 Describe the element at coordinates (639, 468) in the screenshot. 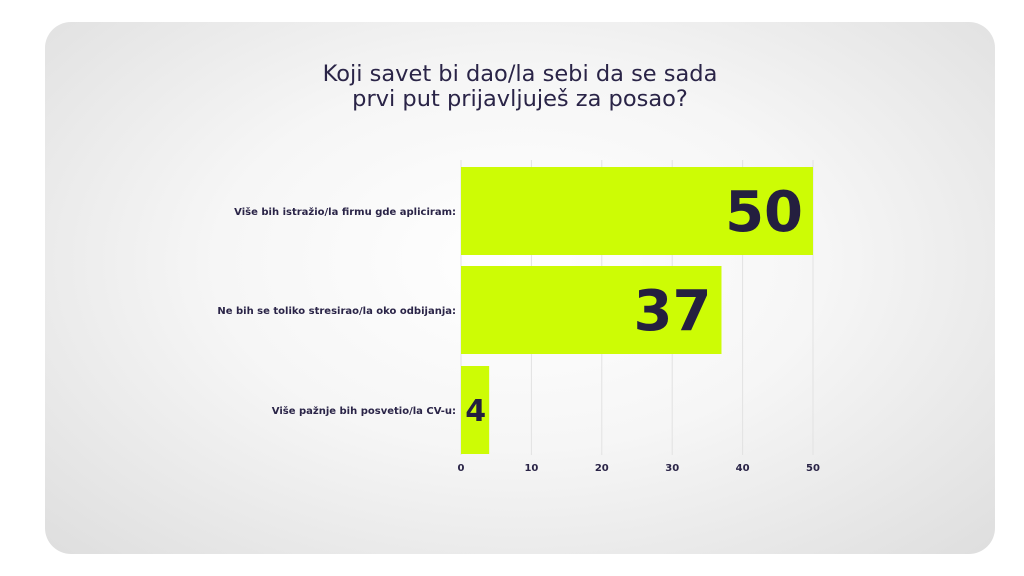

I see `x-axis-tick-labels: 0 10 20 30 40 50` at that location.